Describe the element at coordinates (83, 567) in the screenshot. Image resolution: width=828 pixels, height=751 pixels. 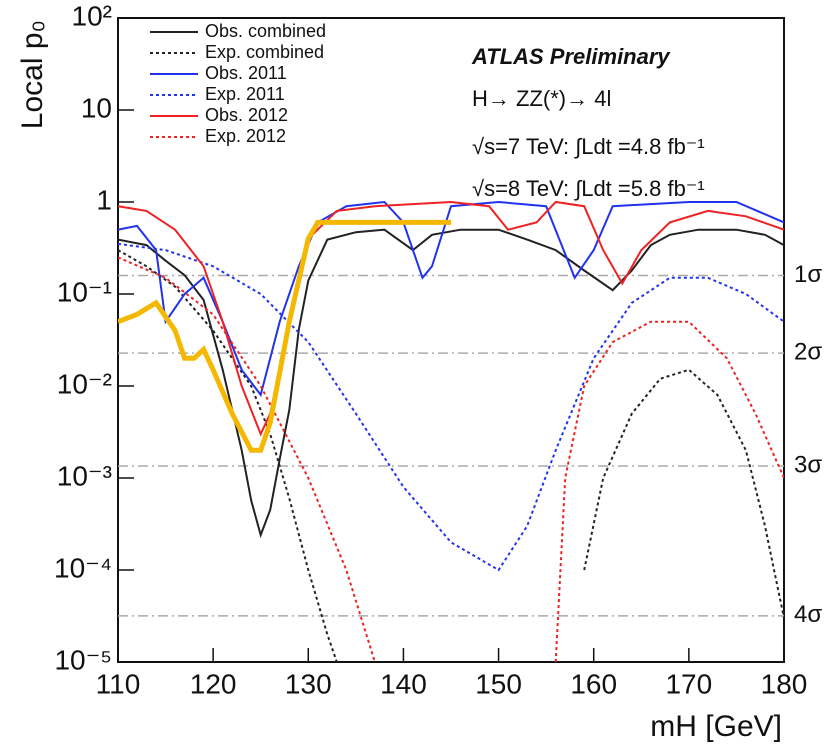
I see `y-tick-label: 10⁻⁴` at that location.